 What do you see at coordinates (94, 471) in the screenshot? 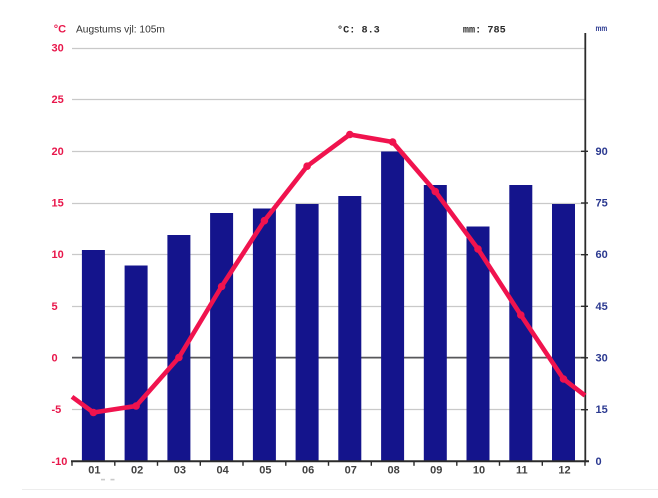
I see `svg-text: 01` at bounding box center [94, 471].